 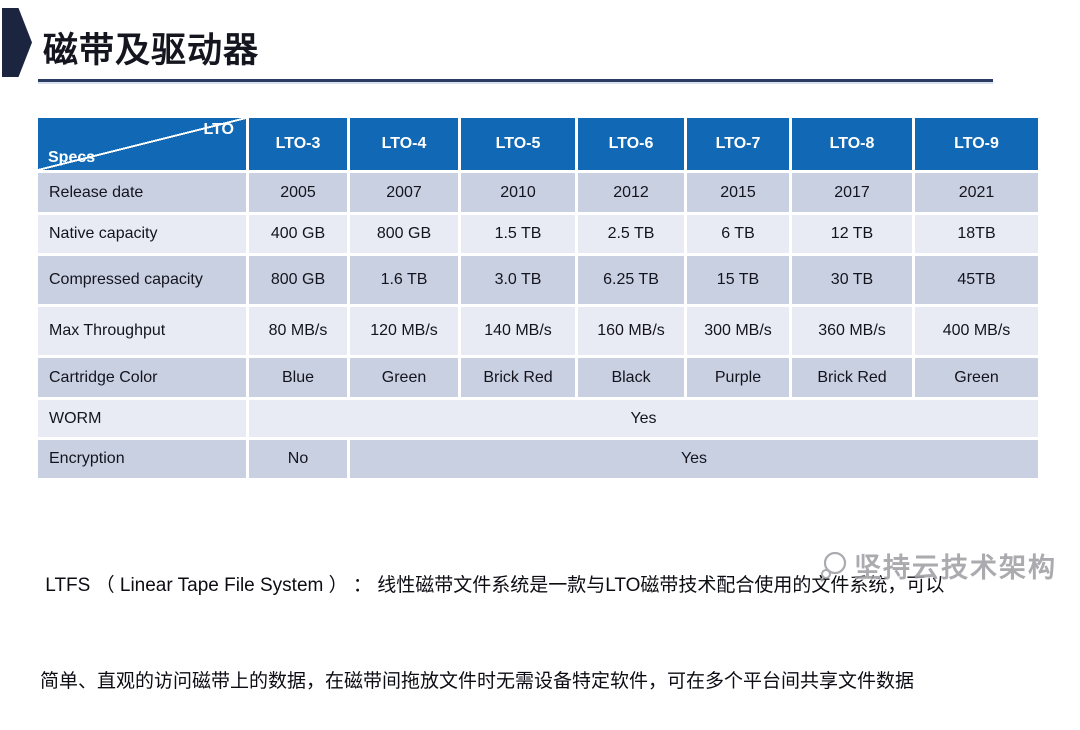 What do you see at coordinates (151, 50) in the screenshot?
I see `page-title: 磁带及驱动器` at bounding box center [151, 50].